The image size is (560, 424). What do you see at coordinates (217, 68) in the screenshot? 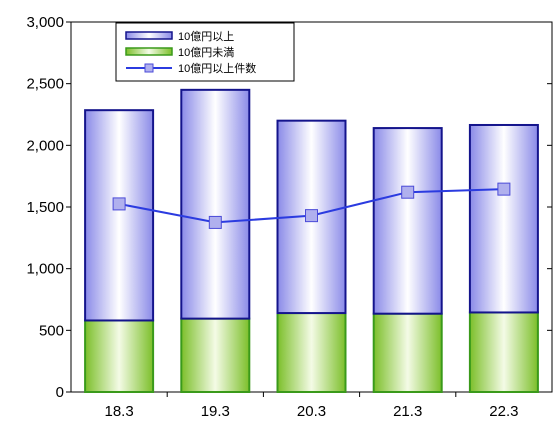
I see `legend-label: 10億円以上件数` at bounding box center [217, 68].